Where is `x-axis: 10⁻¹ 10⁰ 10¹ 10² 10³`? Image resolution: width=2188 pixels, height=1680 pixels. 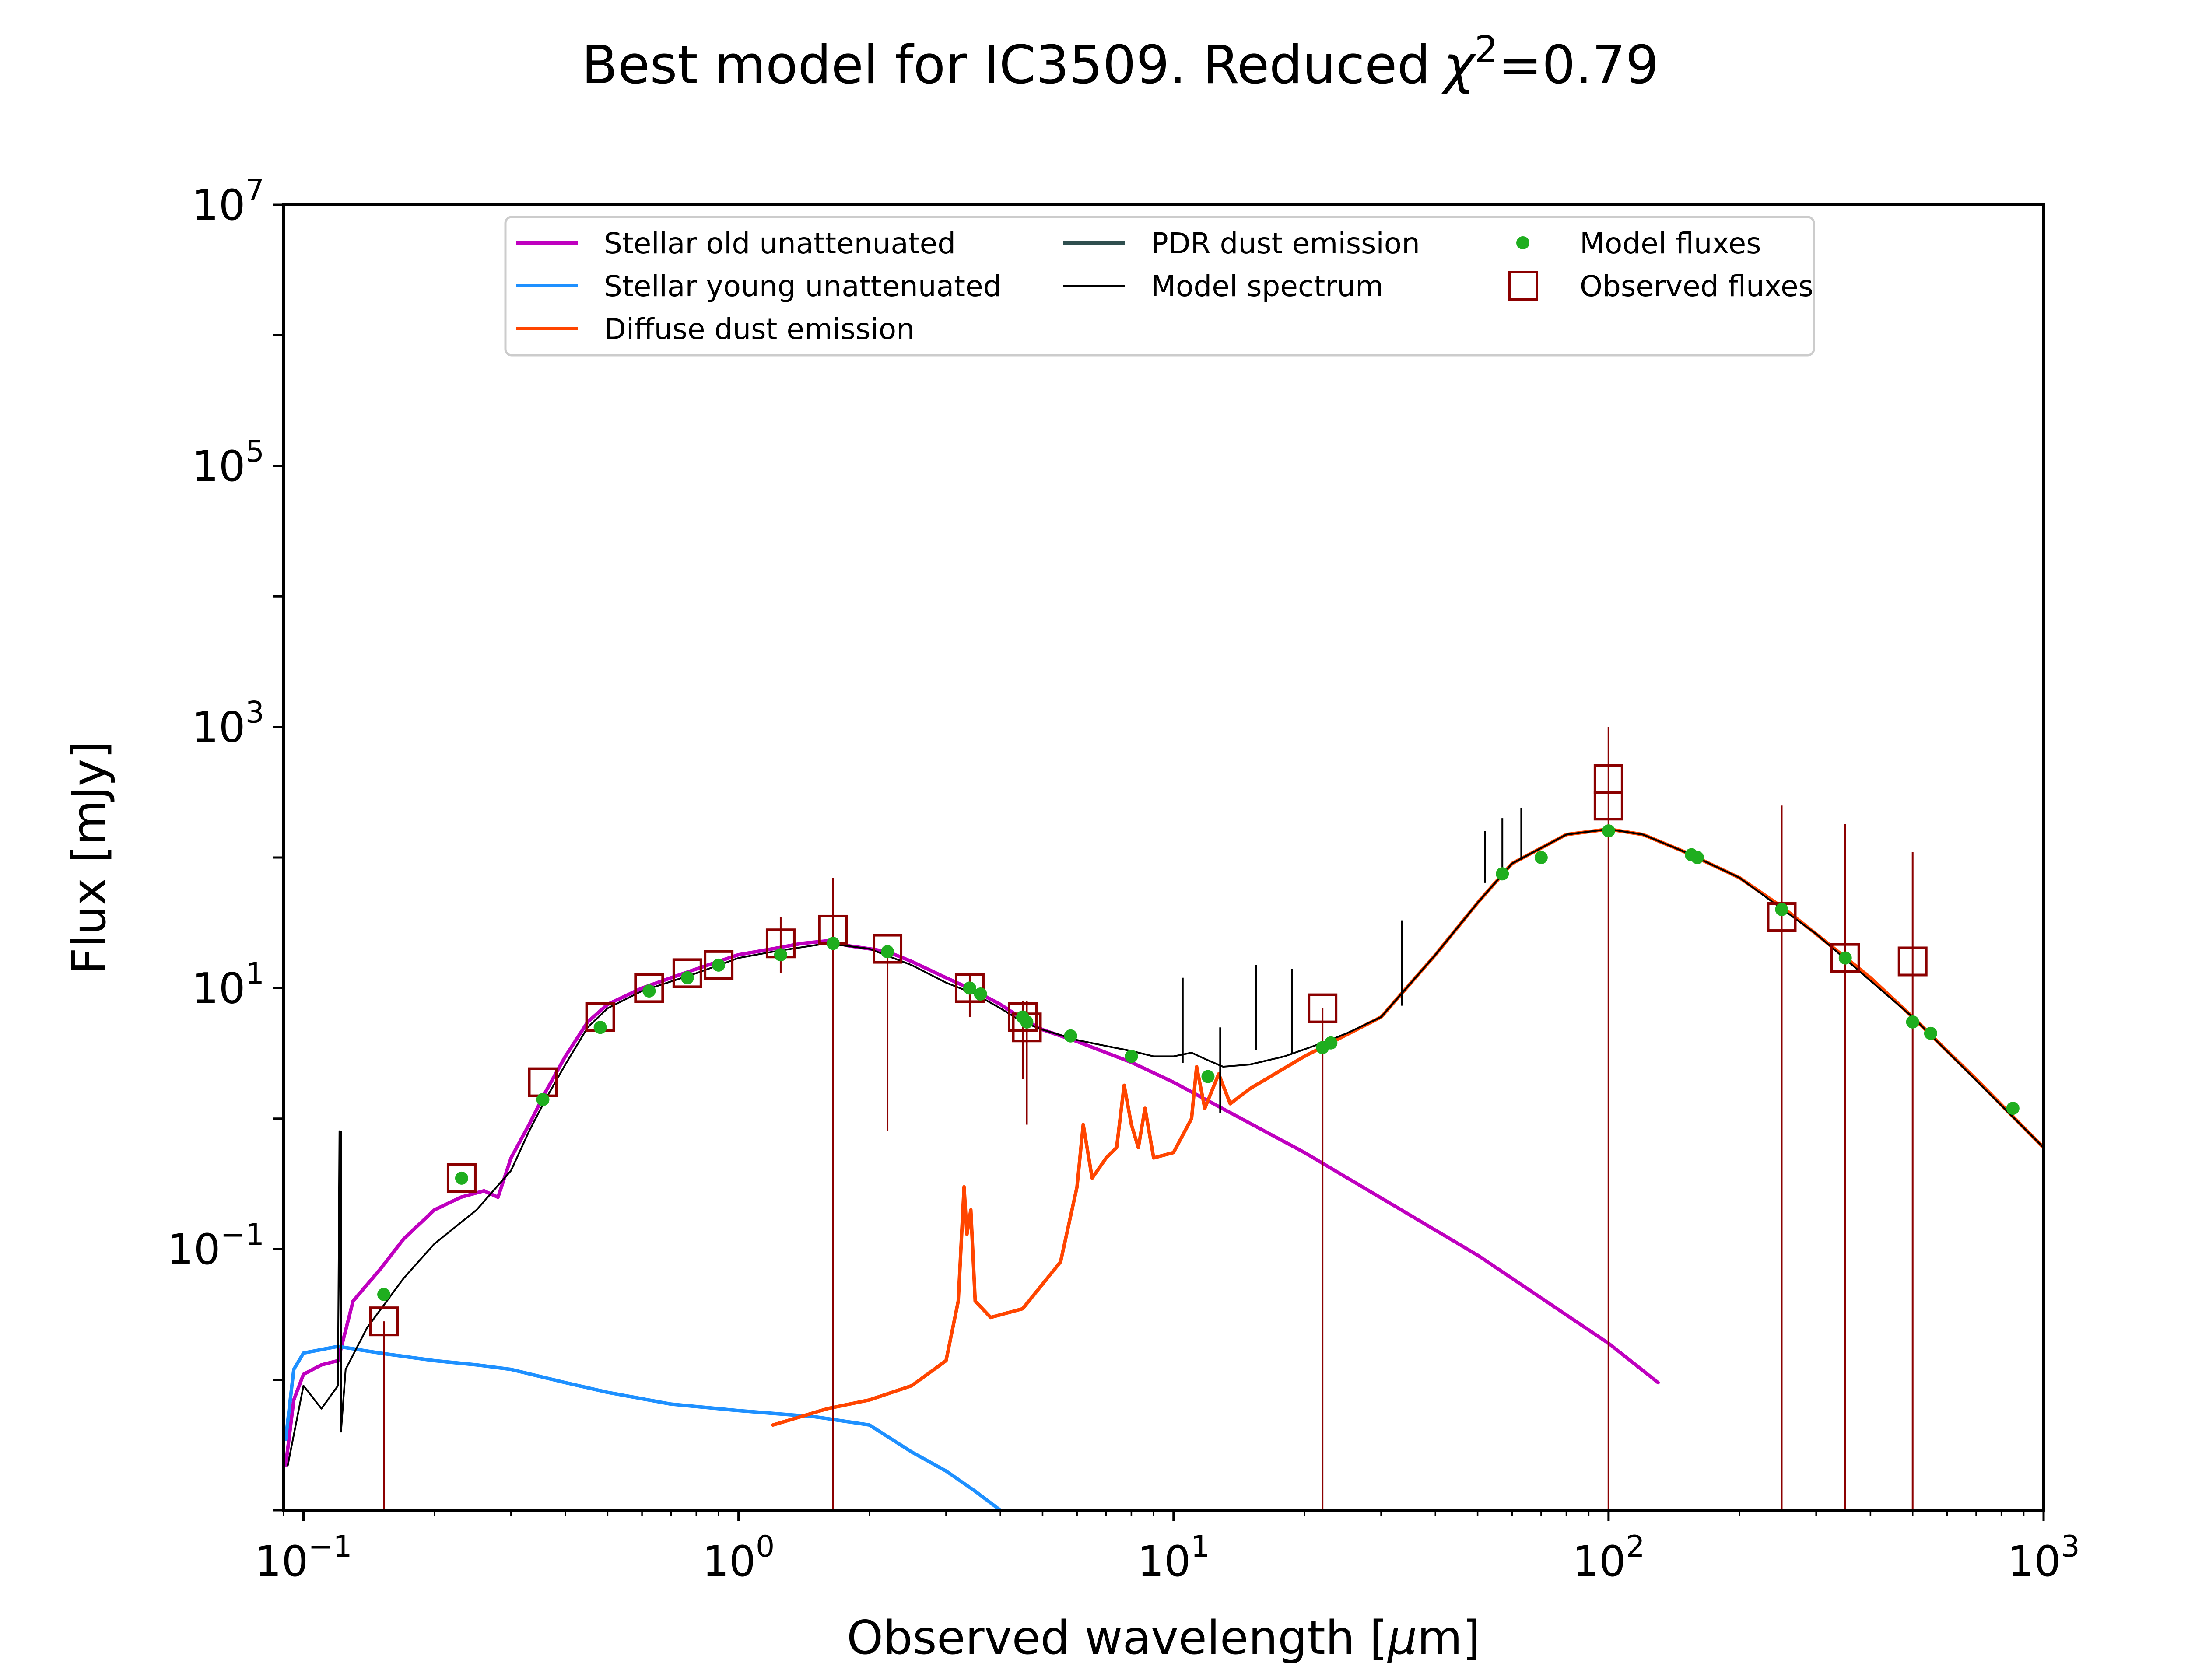
x-axis: 10⁻¹ 10⁰ 10¹ 10² 10³ is located at coordinates (1167, 1548).